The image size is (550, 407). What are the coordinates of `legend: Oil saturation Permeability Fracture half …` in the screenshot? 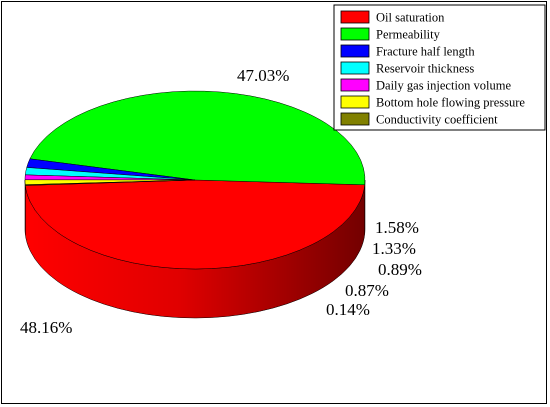 It's located at (439, 67).